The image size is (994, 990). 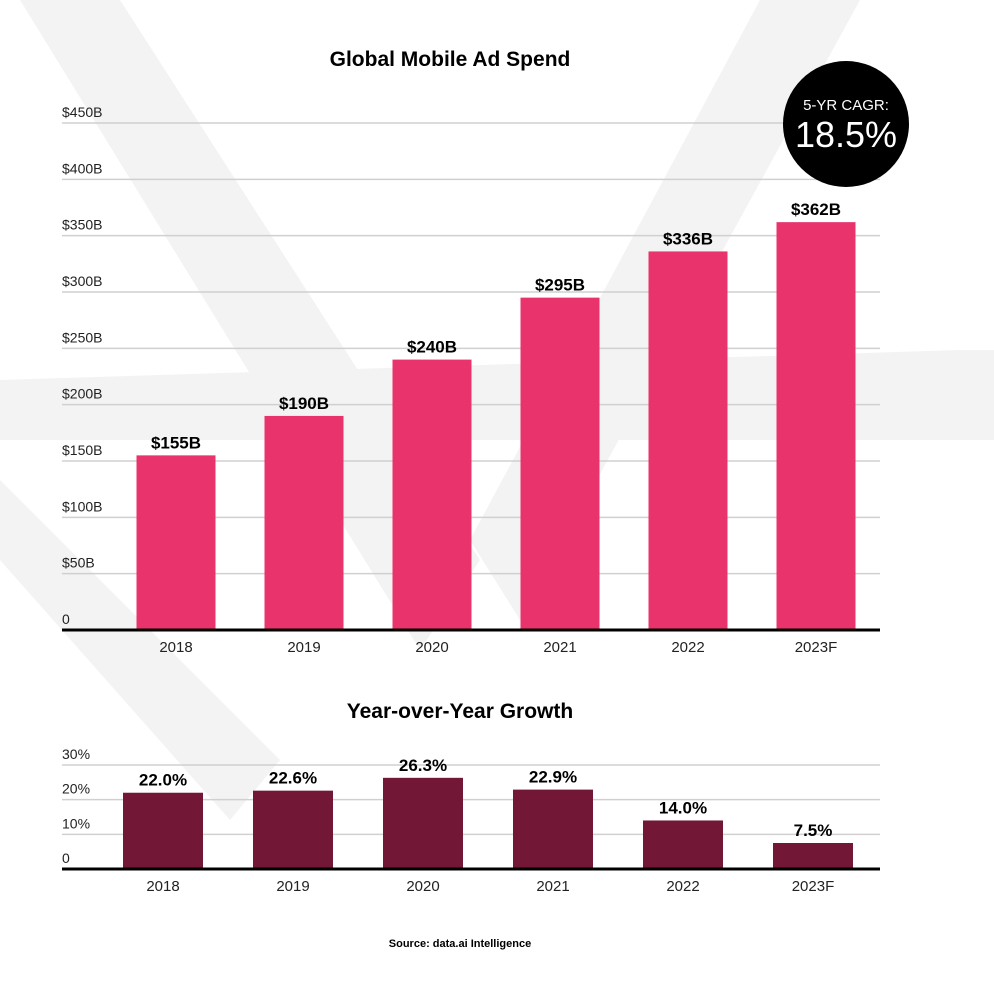 What do you see at coordinates (82, 112) in the screenshot?
I see `y-tick-label: $450B` at bounding box center [82, 112].